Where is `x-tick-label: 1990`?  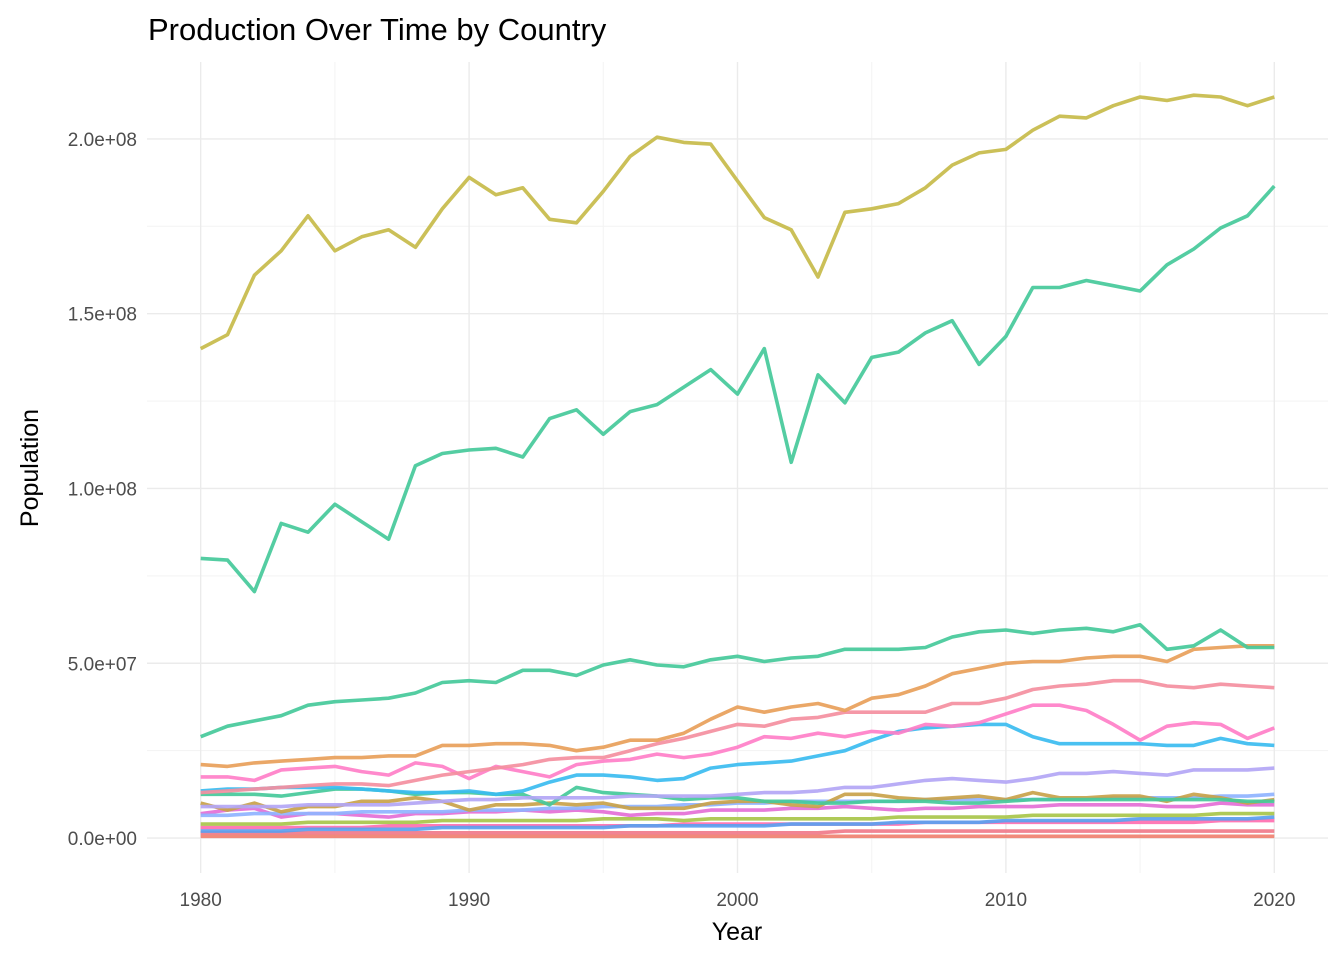 x-tick-label: 1990 is located at coordinates (469, 900).